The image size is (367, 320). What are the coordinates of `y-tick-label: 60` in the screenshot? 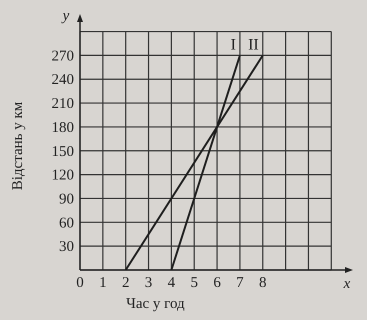 It's located at (66, 223).